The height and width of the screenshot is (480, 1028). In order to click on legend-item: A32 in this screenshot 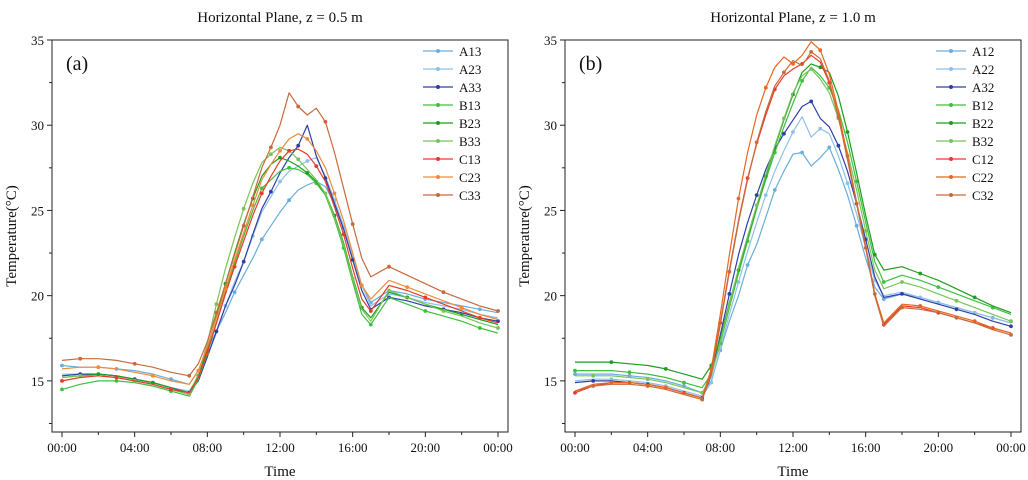, I will do `click(965, 87)`.